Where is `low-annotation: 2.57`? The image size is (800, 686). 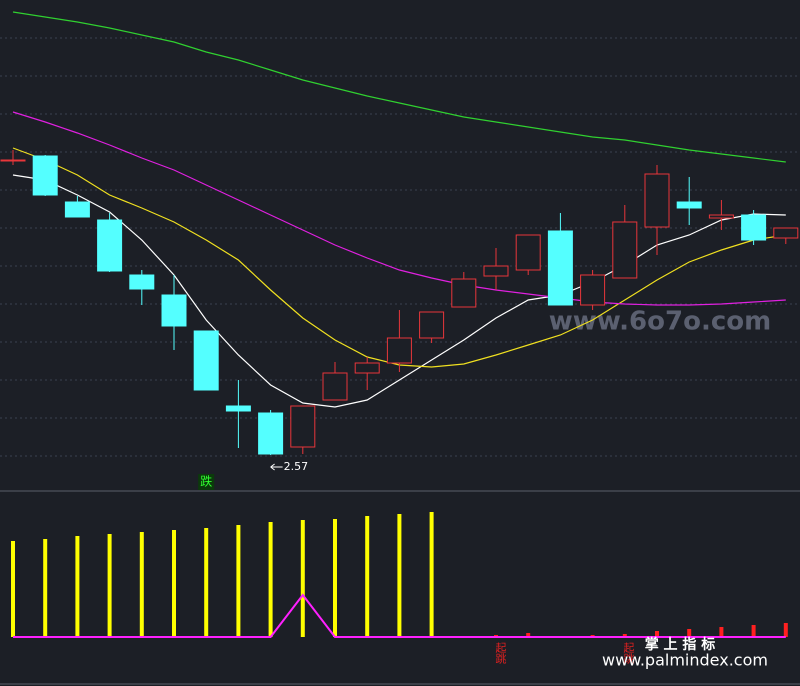 low-annotation: 2.57 is located at coordinates (296, 466).